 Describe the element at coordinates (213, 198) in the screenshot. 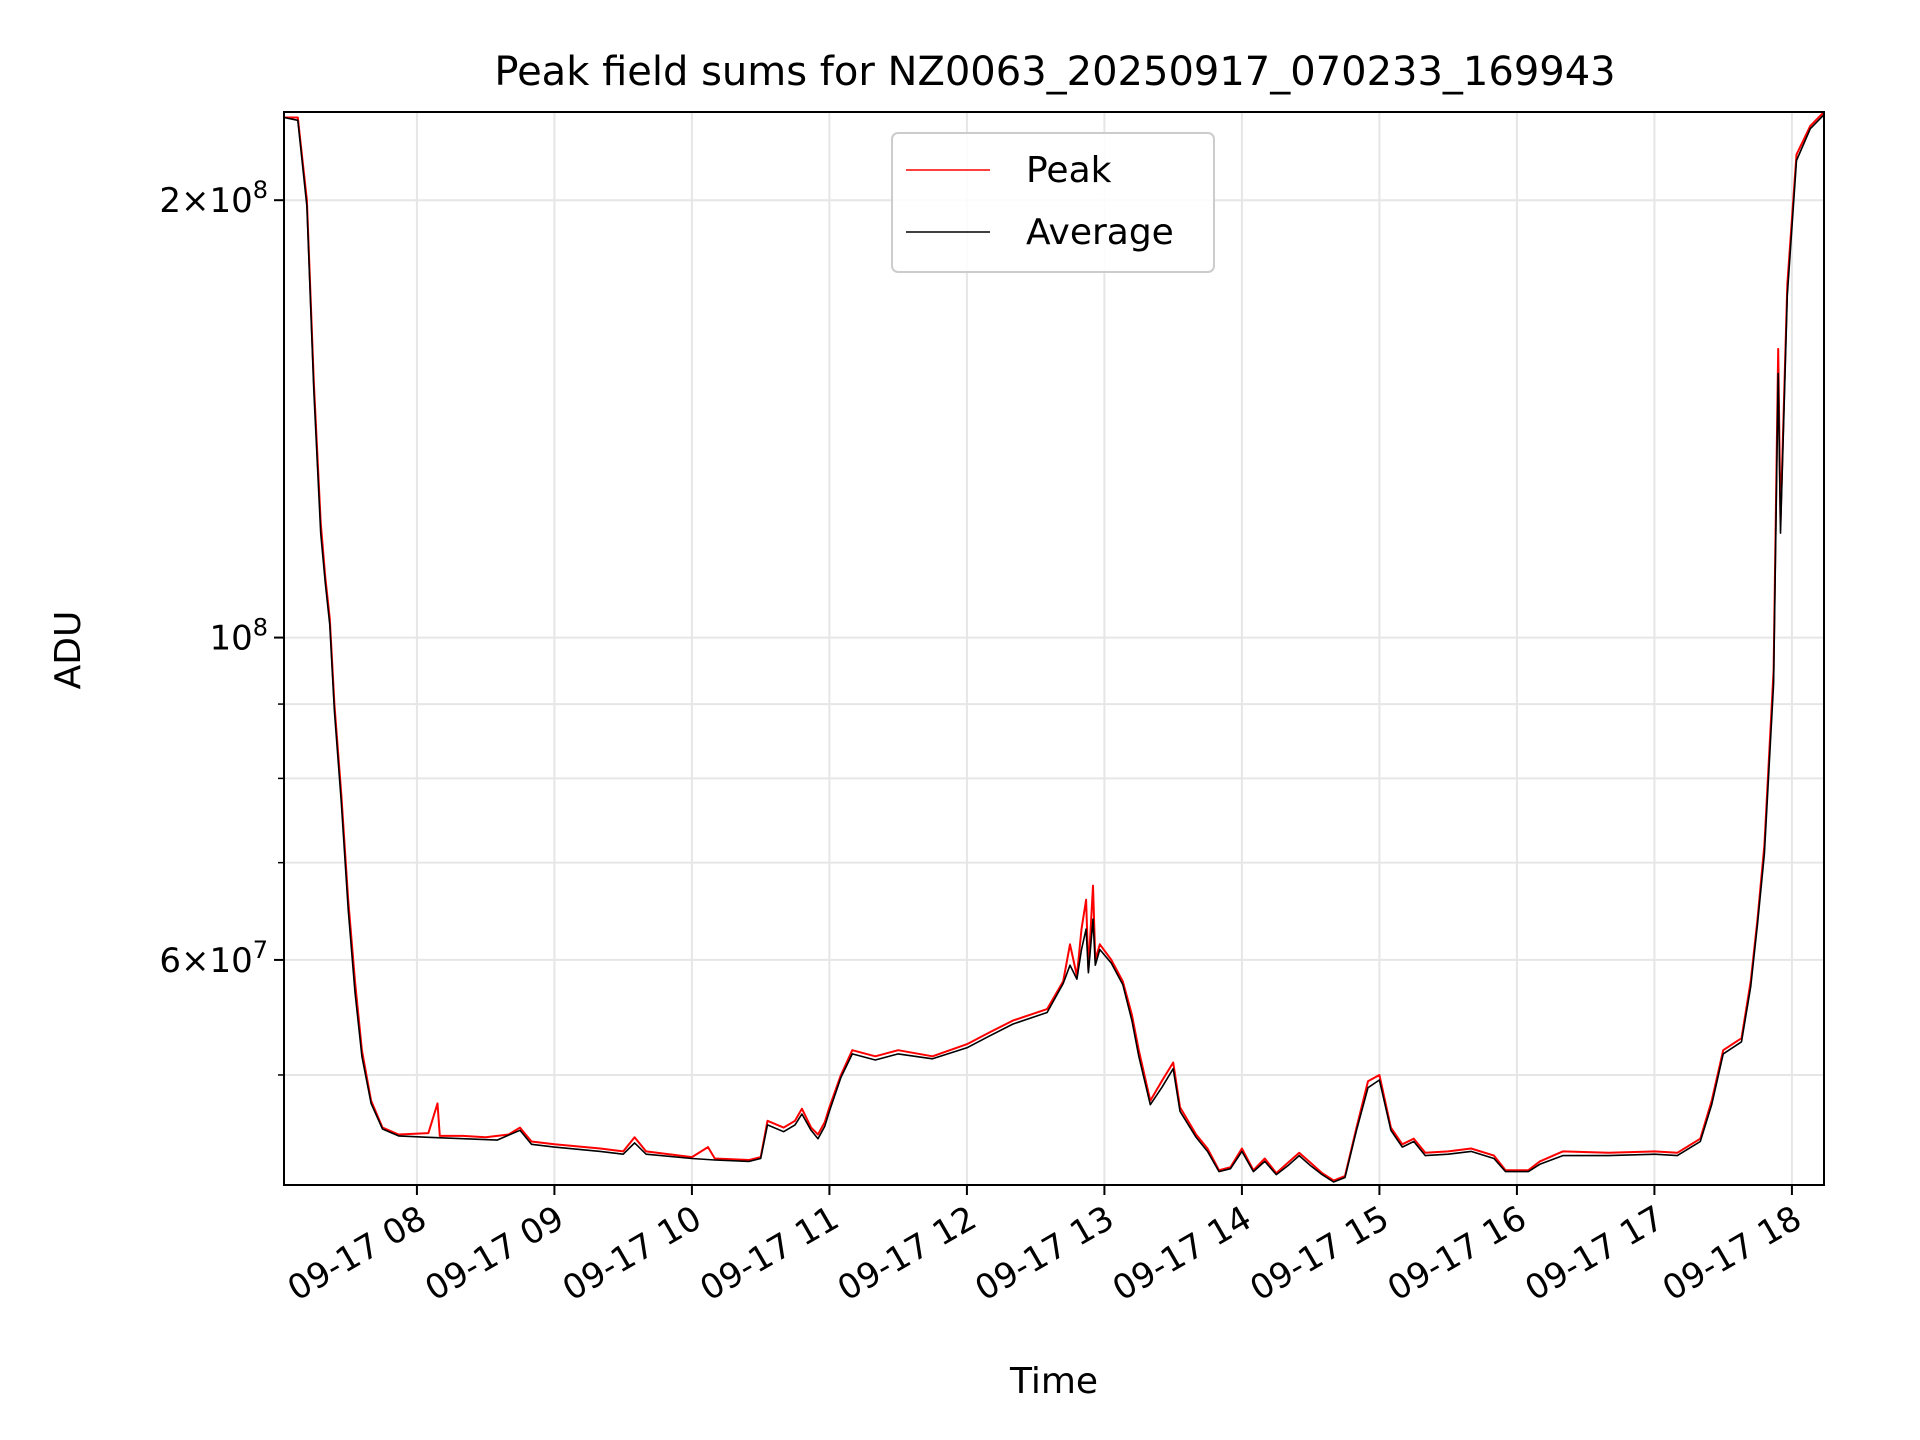

I see `y-tick-label: 2×10⁸` at that location.